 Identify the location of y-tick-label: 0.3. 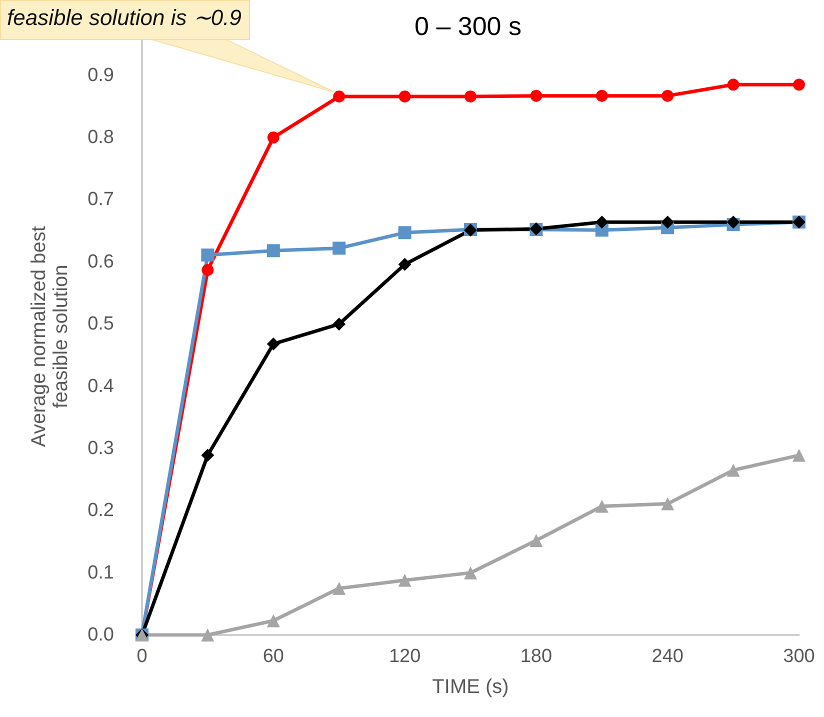
(101, 448).